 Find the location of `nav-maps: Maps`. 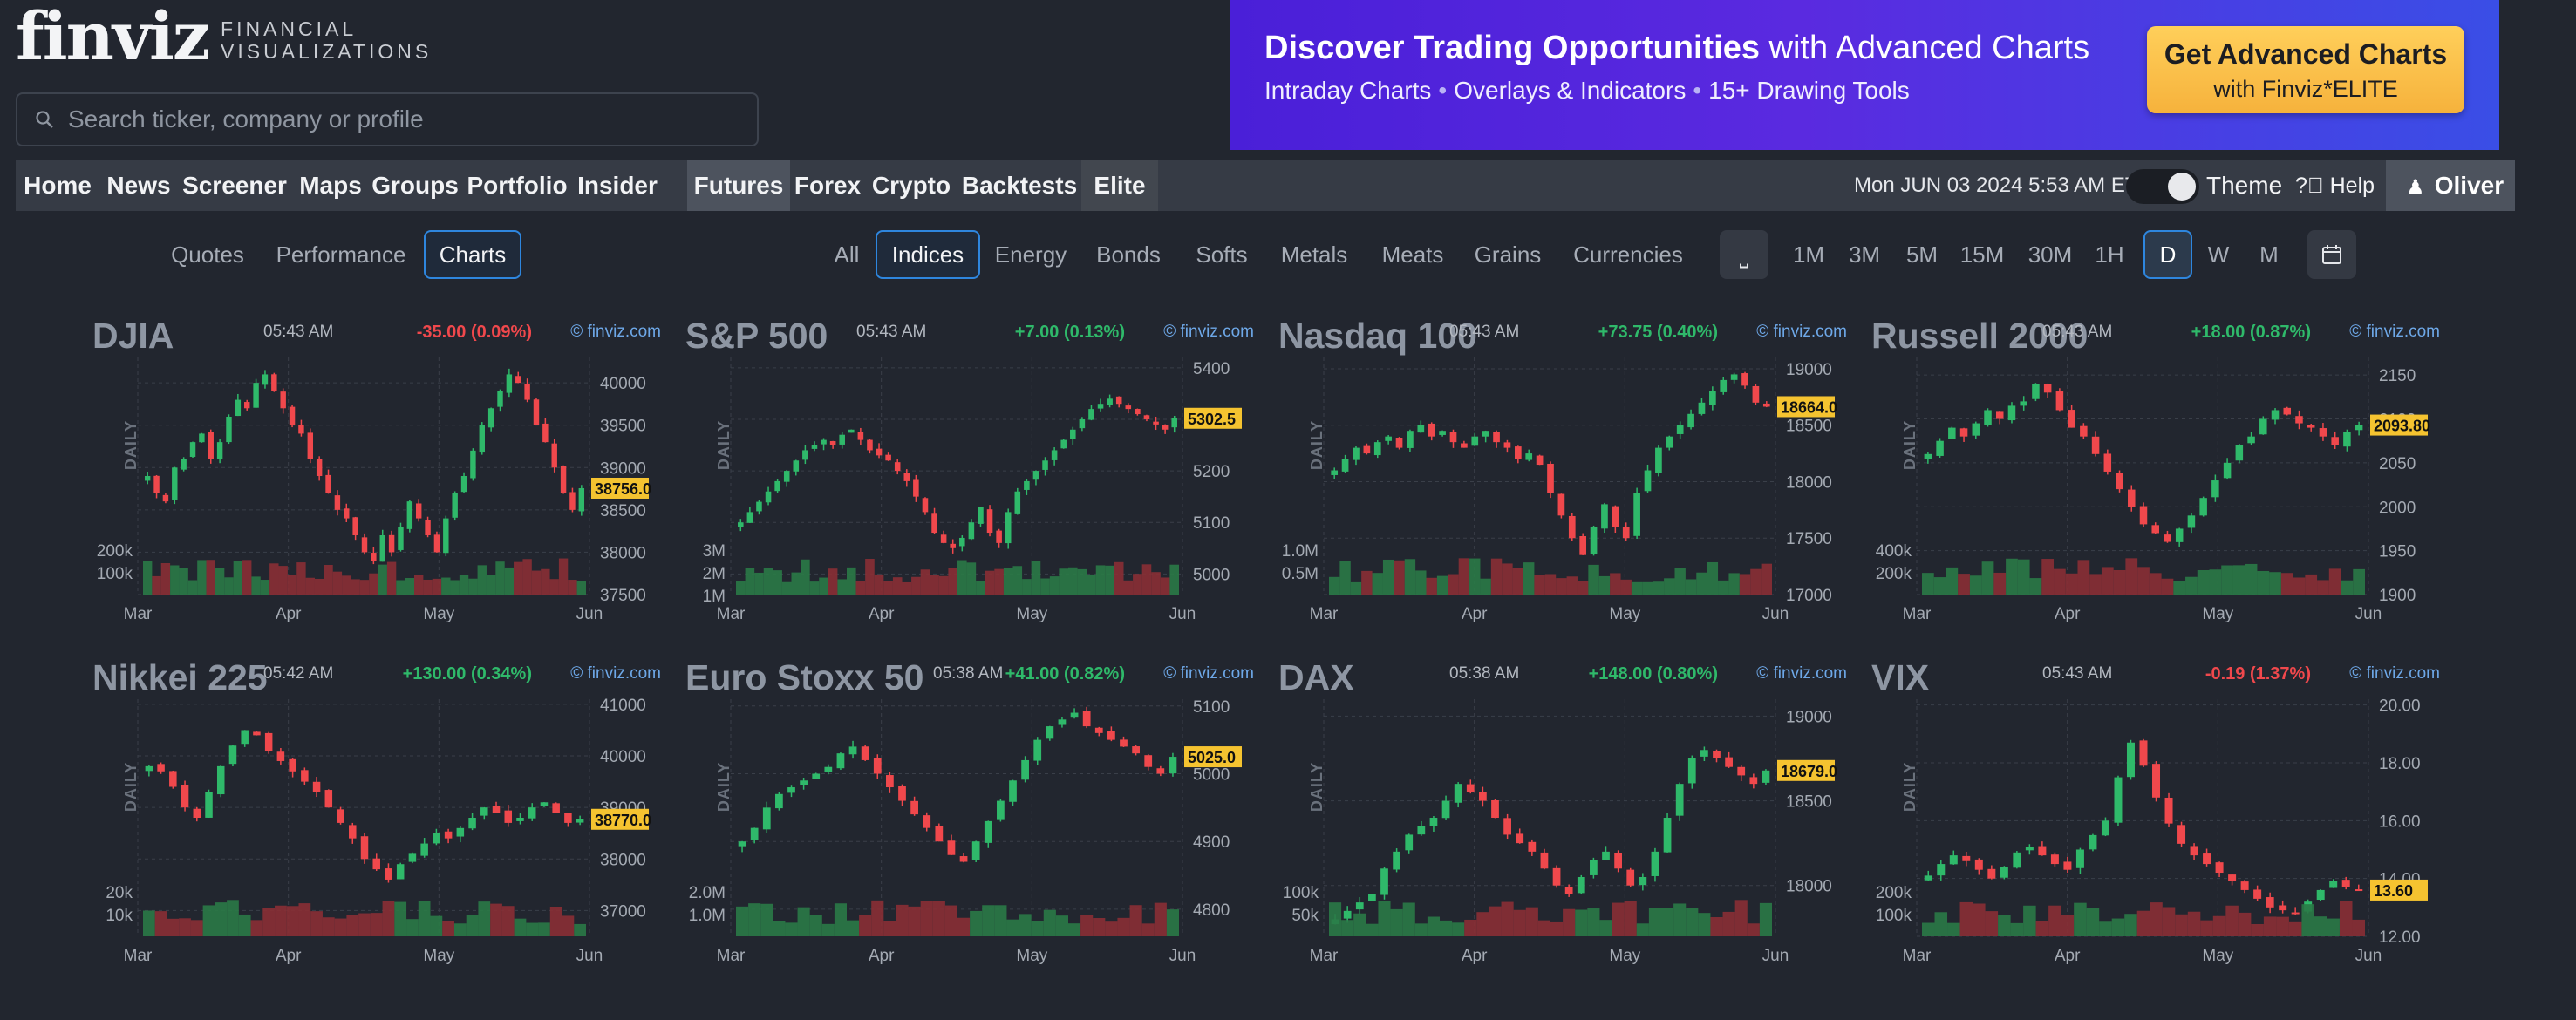

nav-maps: Maps is located at coordinates (331, 185).